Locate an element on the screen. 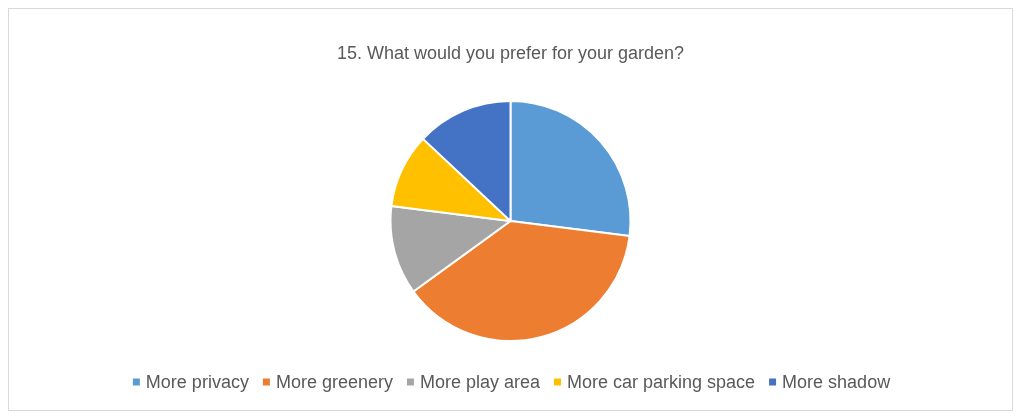 This screenshot has height=419, width=1021. legend-label: More play area is located at coordinates (480, 382).